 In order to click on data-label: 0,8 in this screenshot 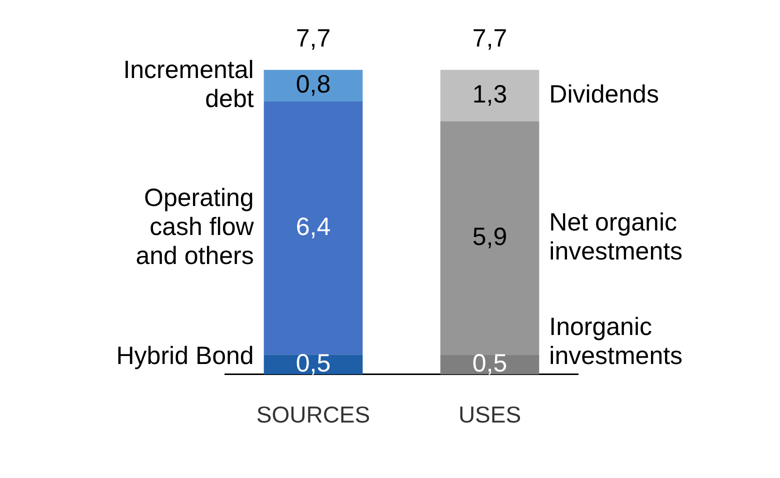, I will do `click(313, 84)`.